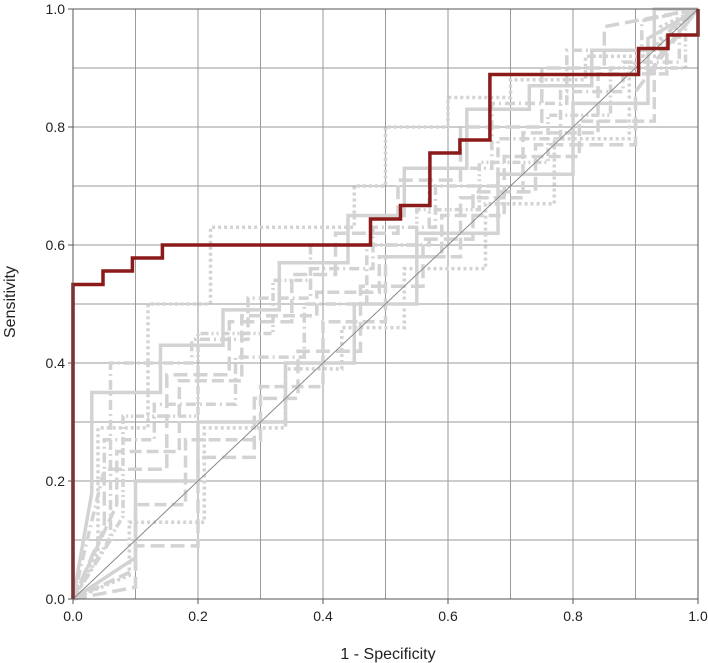 Image resolution: width=708 pixels, height=663 pixels. What do you see at coordinates (56, 599) in the screenshot?
I see `y-tick-label: 0.0` at bounding box center [56, 599].